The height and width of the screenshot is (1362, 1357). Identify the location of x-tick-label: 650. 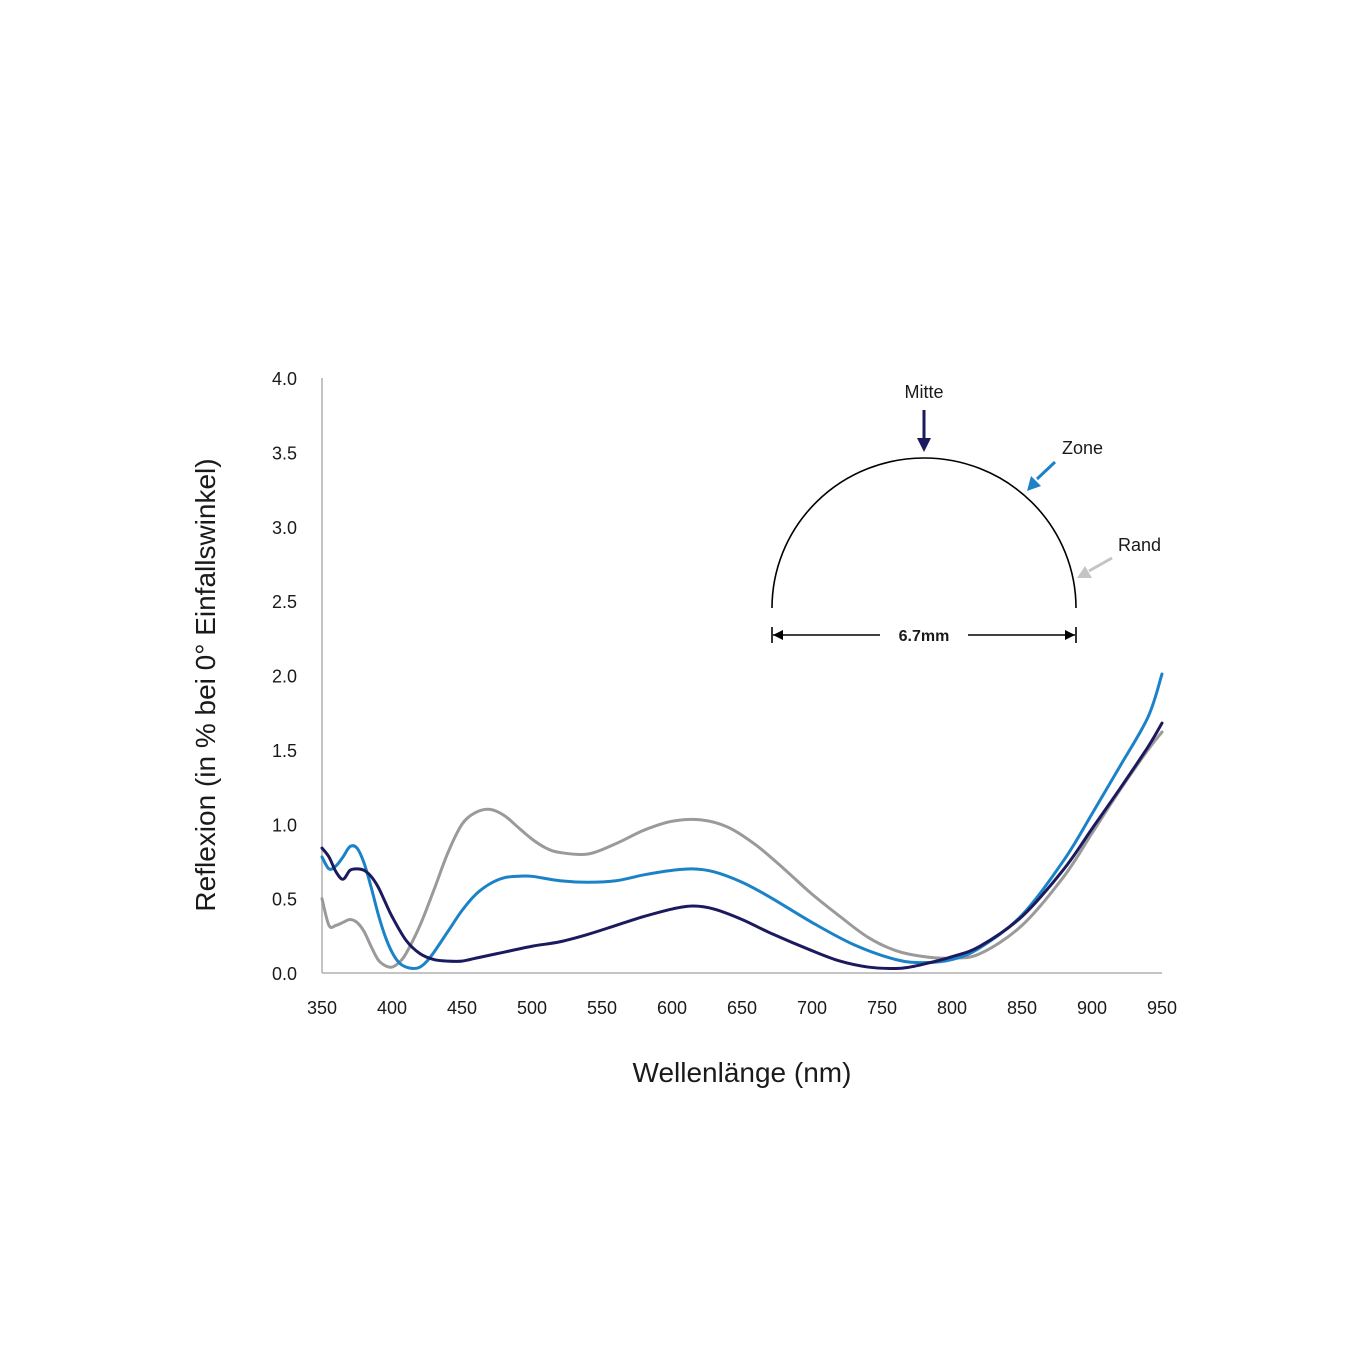
(742, 1008).